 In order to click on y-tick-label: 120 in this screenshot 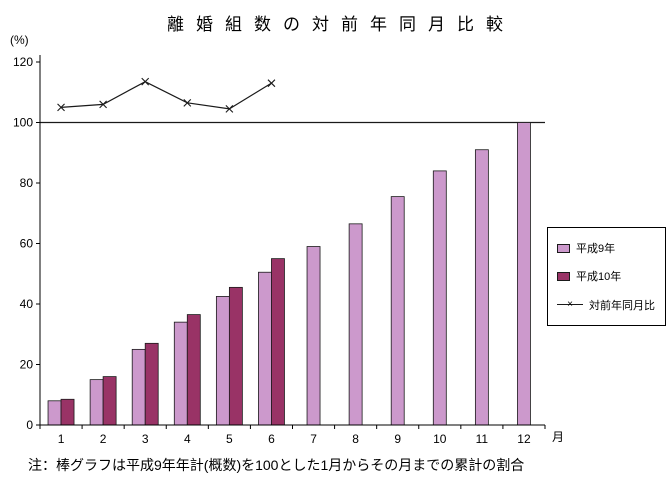, I will do `click(23, 62)`.